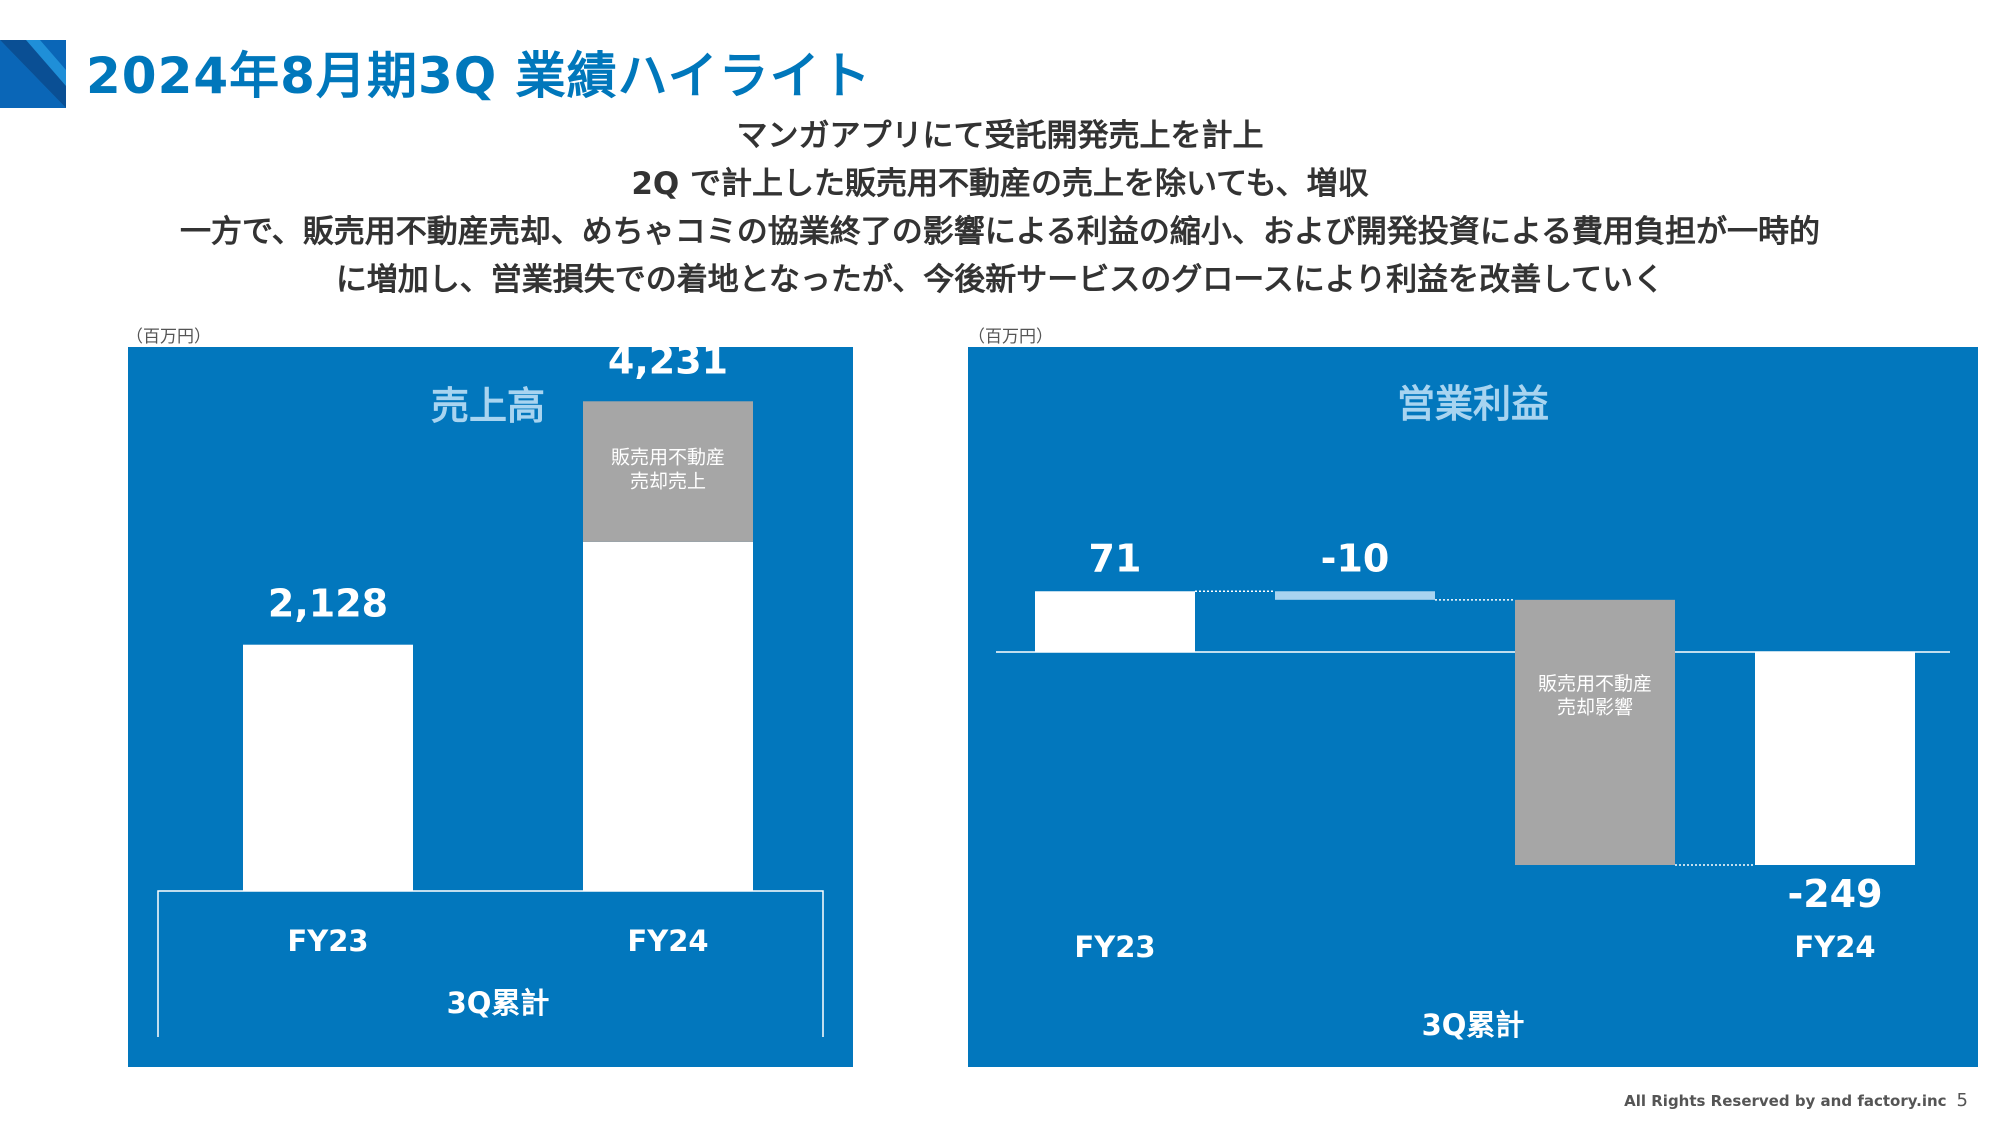 The height and width of the screenshot is (1125, 2000). I want to click on chart-title-revenue: 売上高, so click(488, 406).